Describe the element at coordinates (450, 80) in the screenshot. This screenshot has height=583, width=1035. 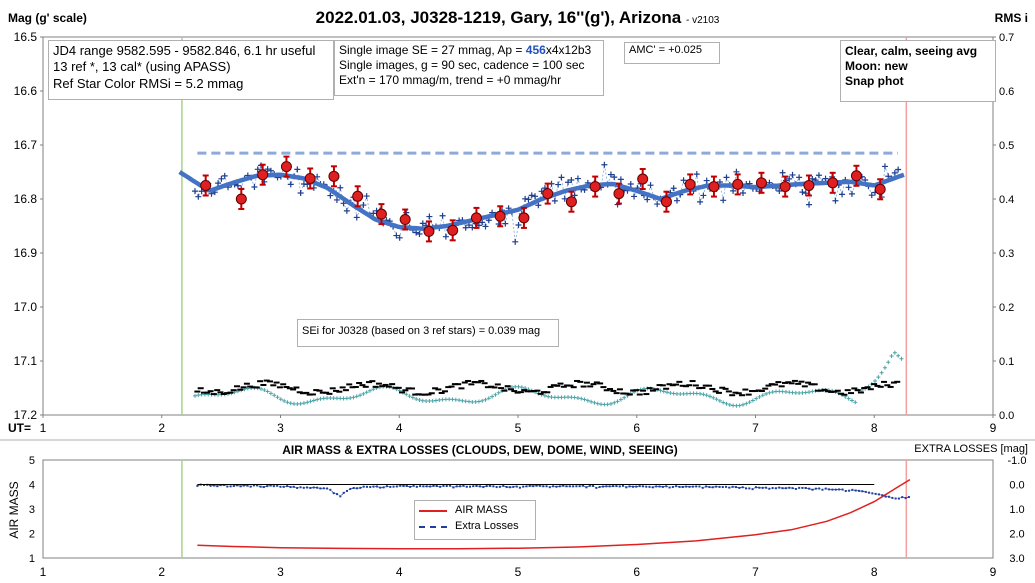
I see `info-ext-line: Ext'n = 170 mmag/m, trend = +0 mmag/hr` at that location.